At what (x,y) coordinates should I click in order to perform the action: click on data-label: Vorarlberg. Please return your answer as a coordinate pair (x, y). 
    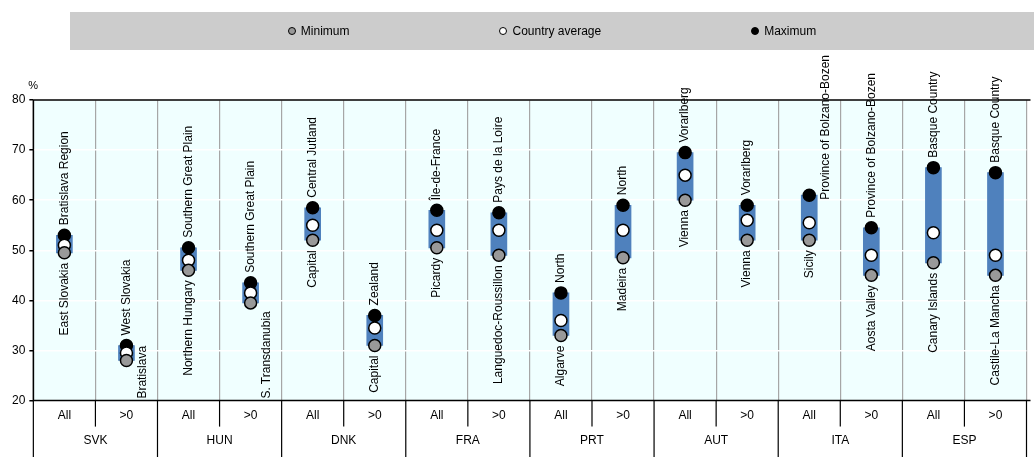
    Looking at the image, I should click on (746, 167).